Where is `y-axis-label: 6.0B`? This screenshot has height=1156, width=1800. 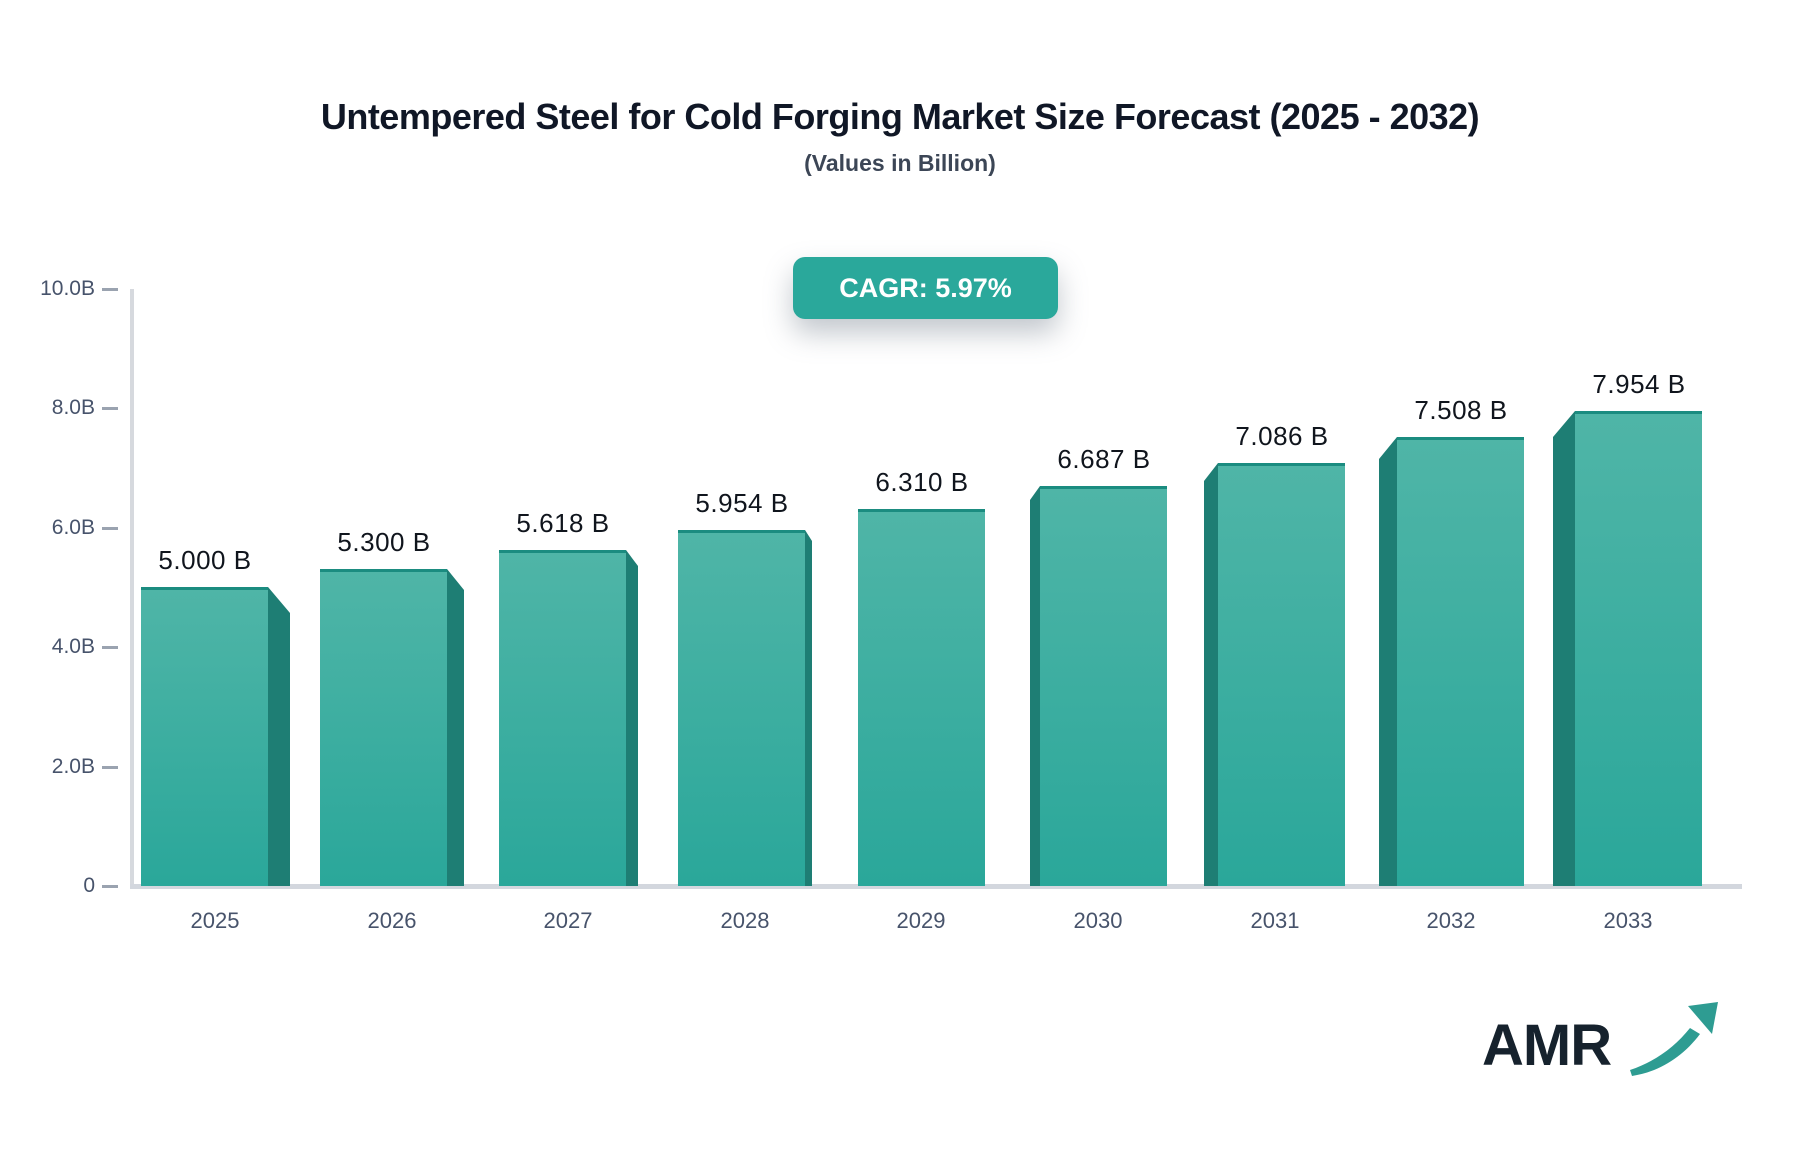 y-axis-label: 6.0B is located at coordinates (73, 527).